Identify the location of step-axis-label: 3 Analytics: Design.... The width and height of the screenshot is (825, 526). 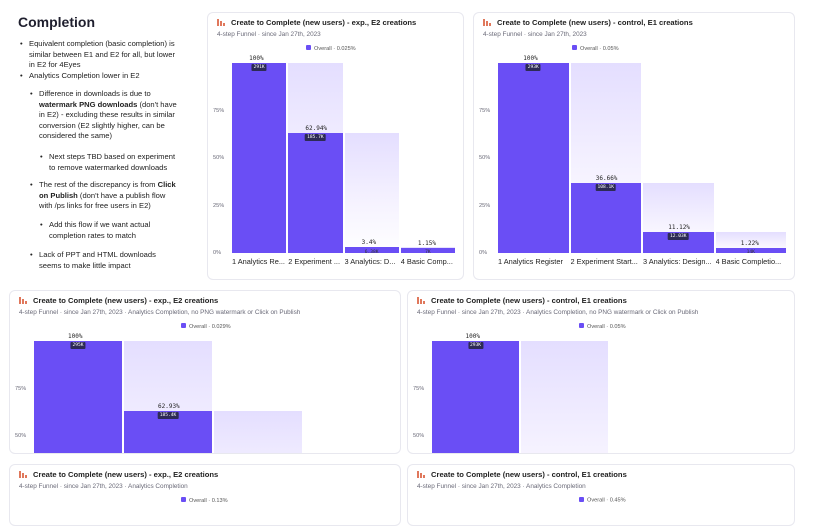
(677, 261).